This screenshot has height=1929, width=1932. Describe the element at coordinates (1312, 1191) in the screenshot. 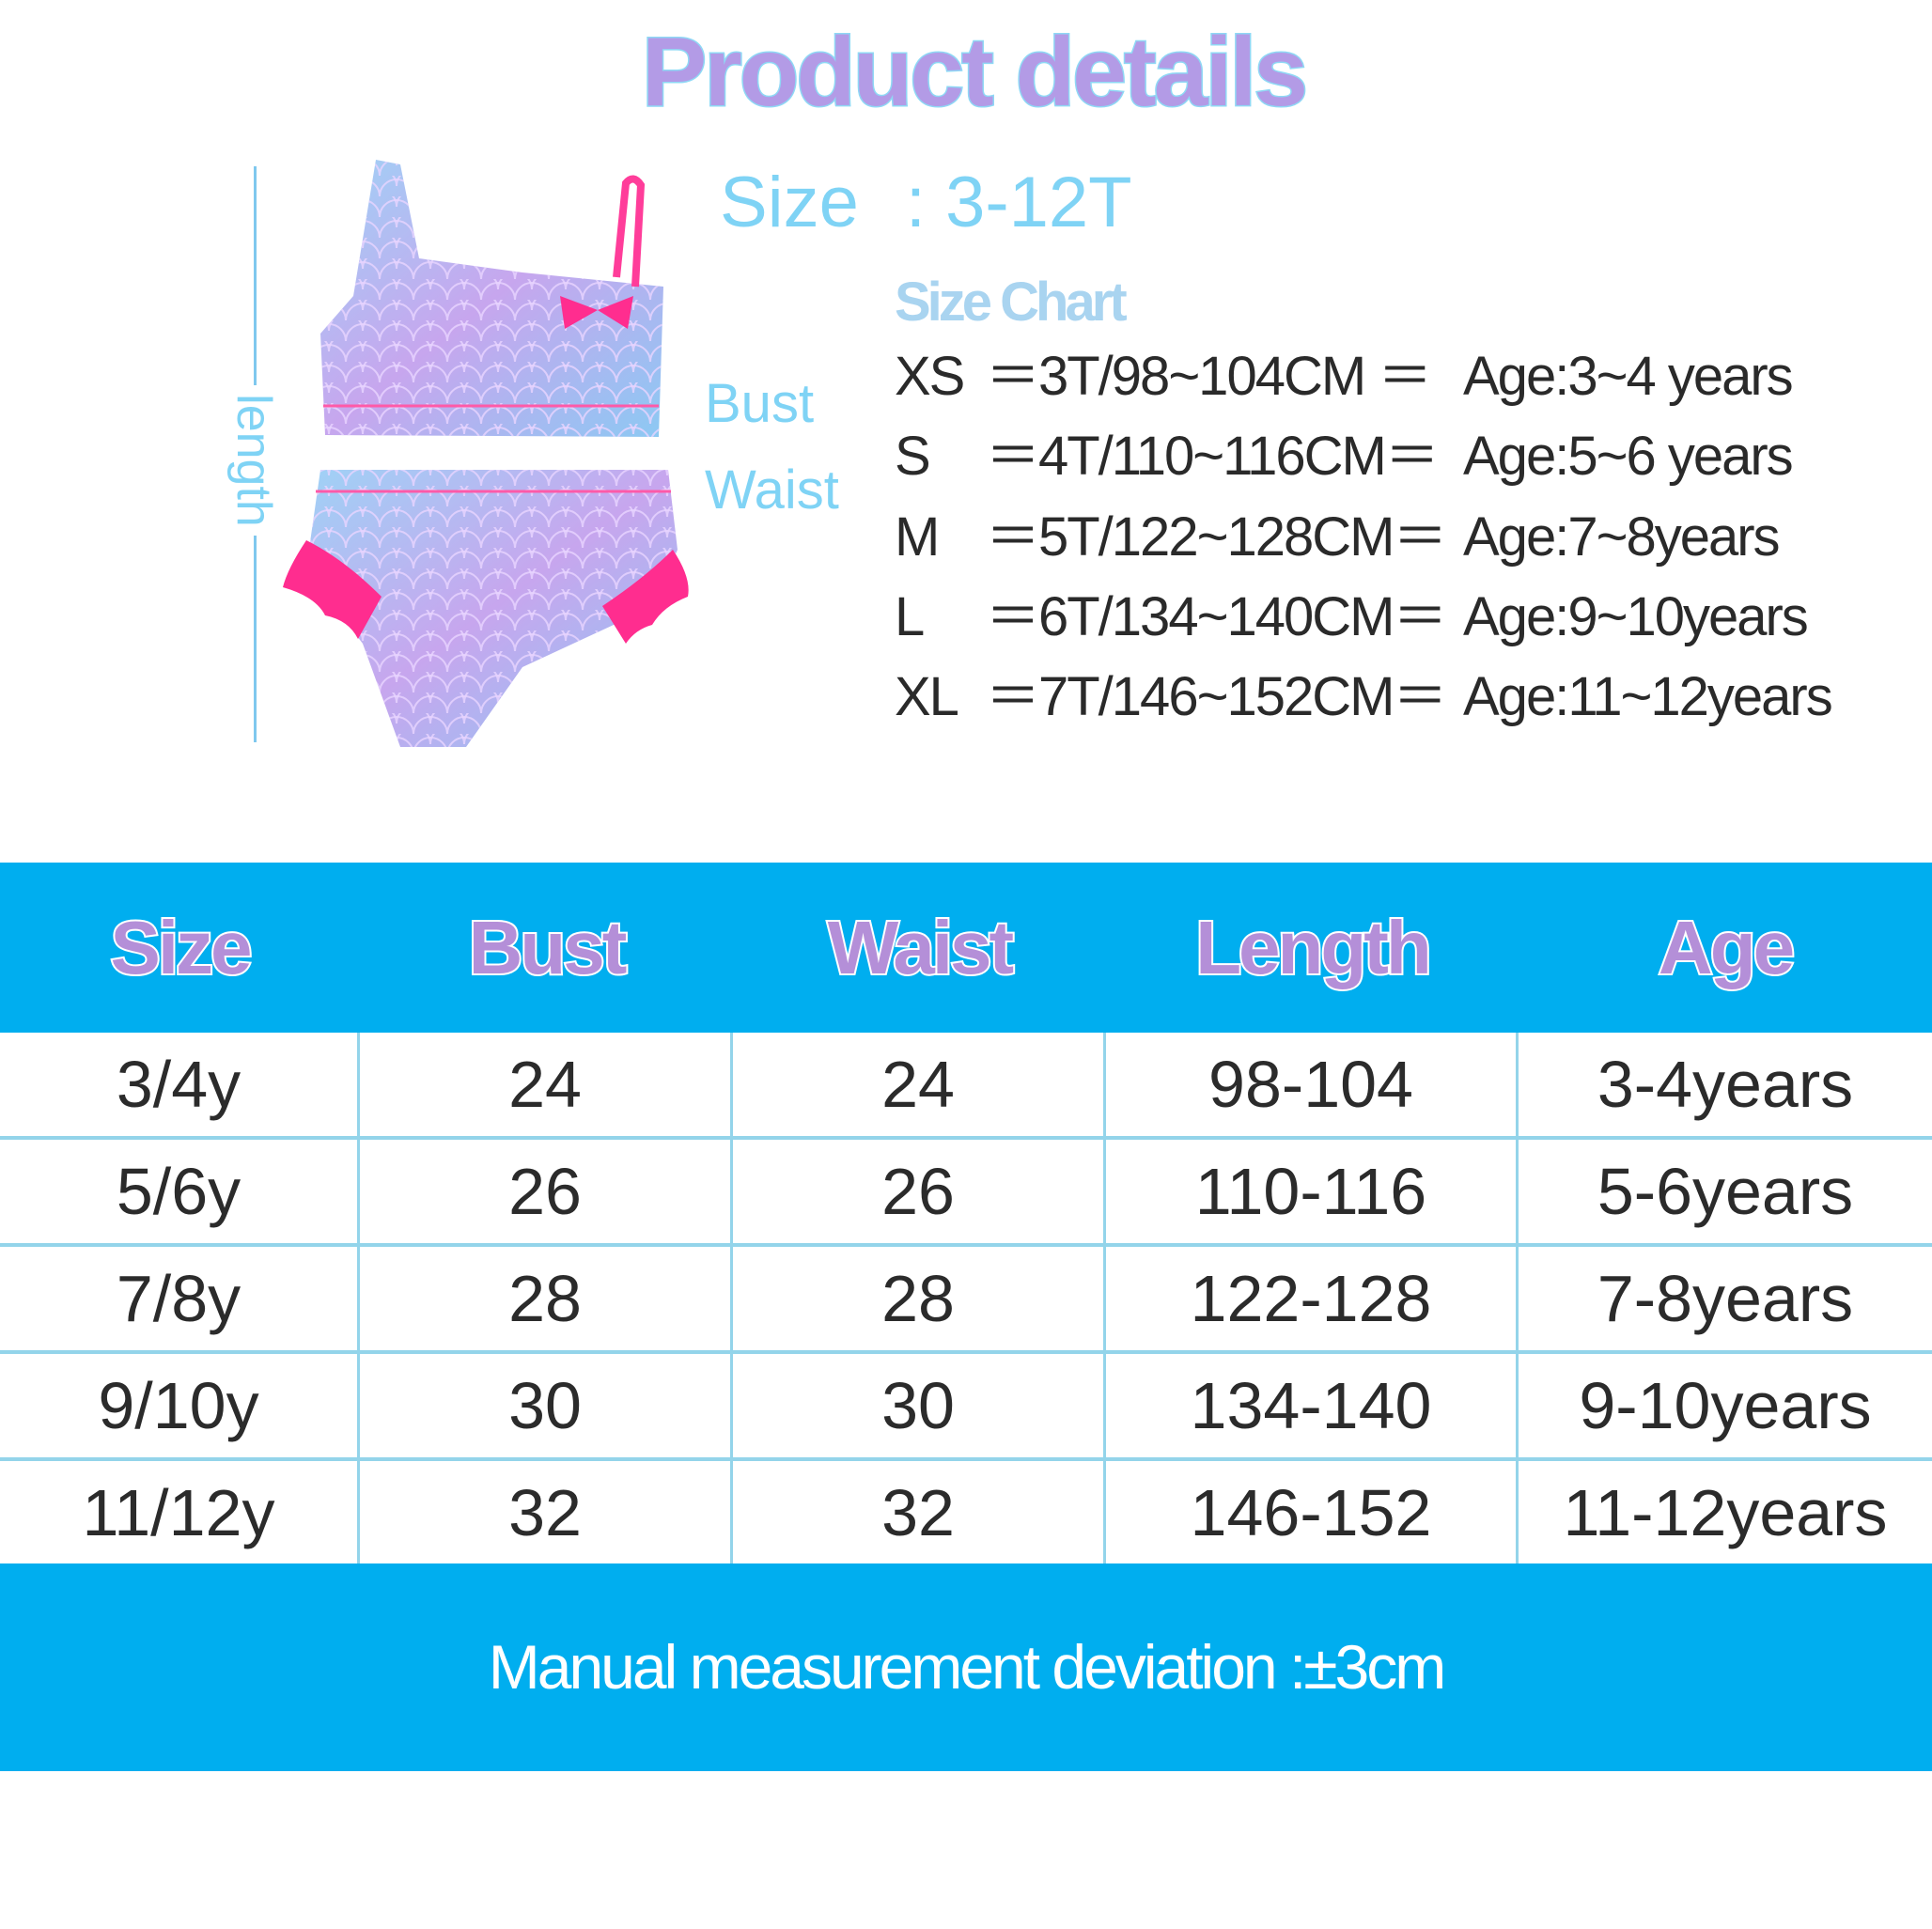

I see `table-cell-length: 110-116` at that location.